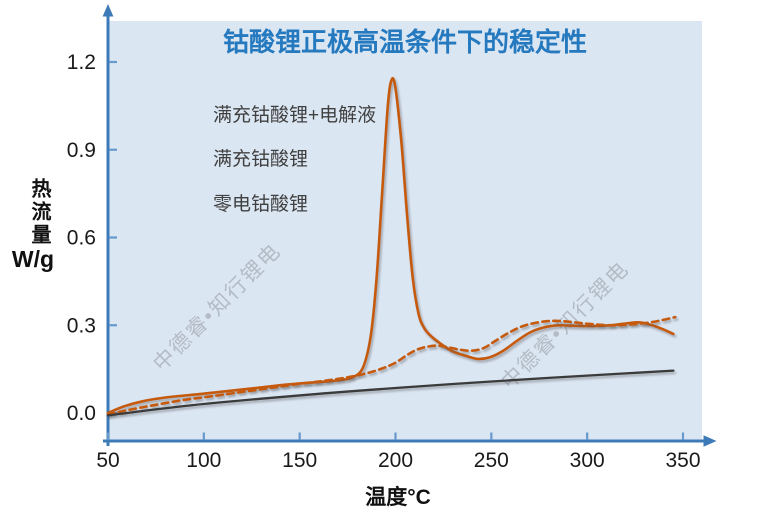 Image resolution: width=776 pixels, height=524 pixels. I want to click on y-axis-title-char: 热, so click(42, 189).